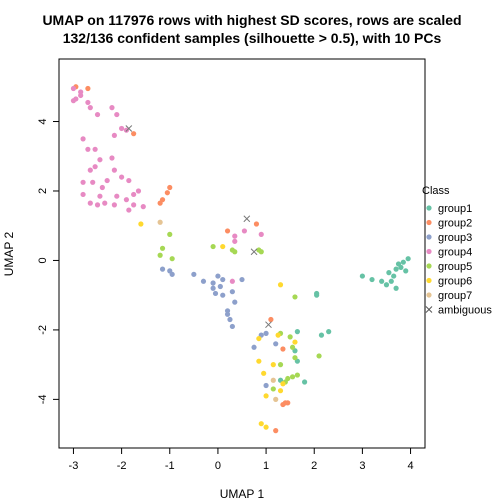 This screenshot has width=504, height=504. I want to click on legend-label-group7: group7, so click(455, 296).